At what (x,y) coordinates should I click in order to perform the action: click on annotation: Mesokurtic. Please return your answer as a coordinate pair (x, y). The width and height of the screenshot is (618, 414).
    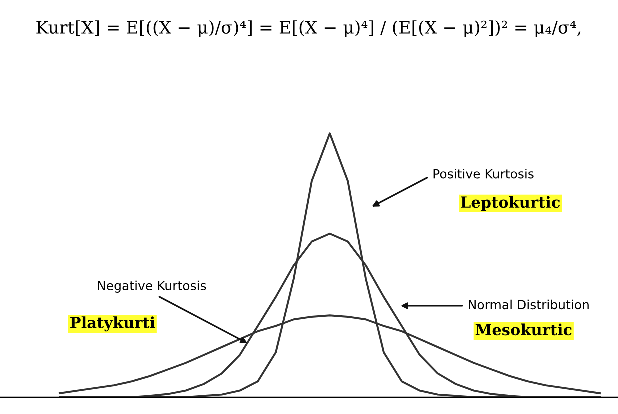
    Looking at the image, I should click on (524, 330).